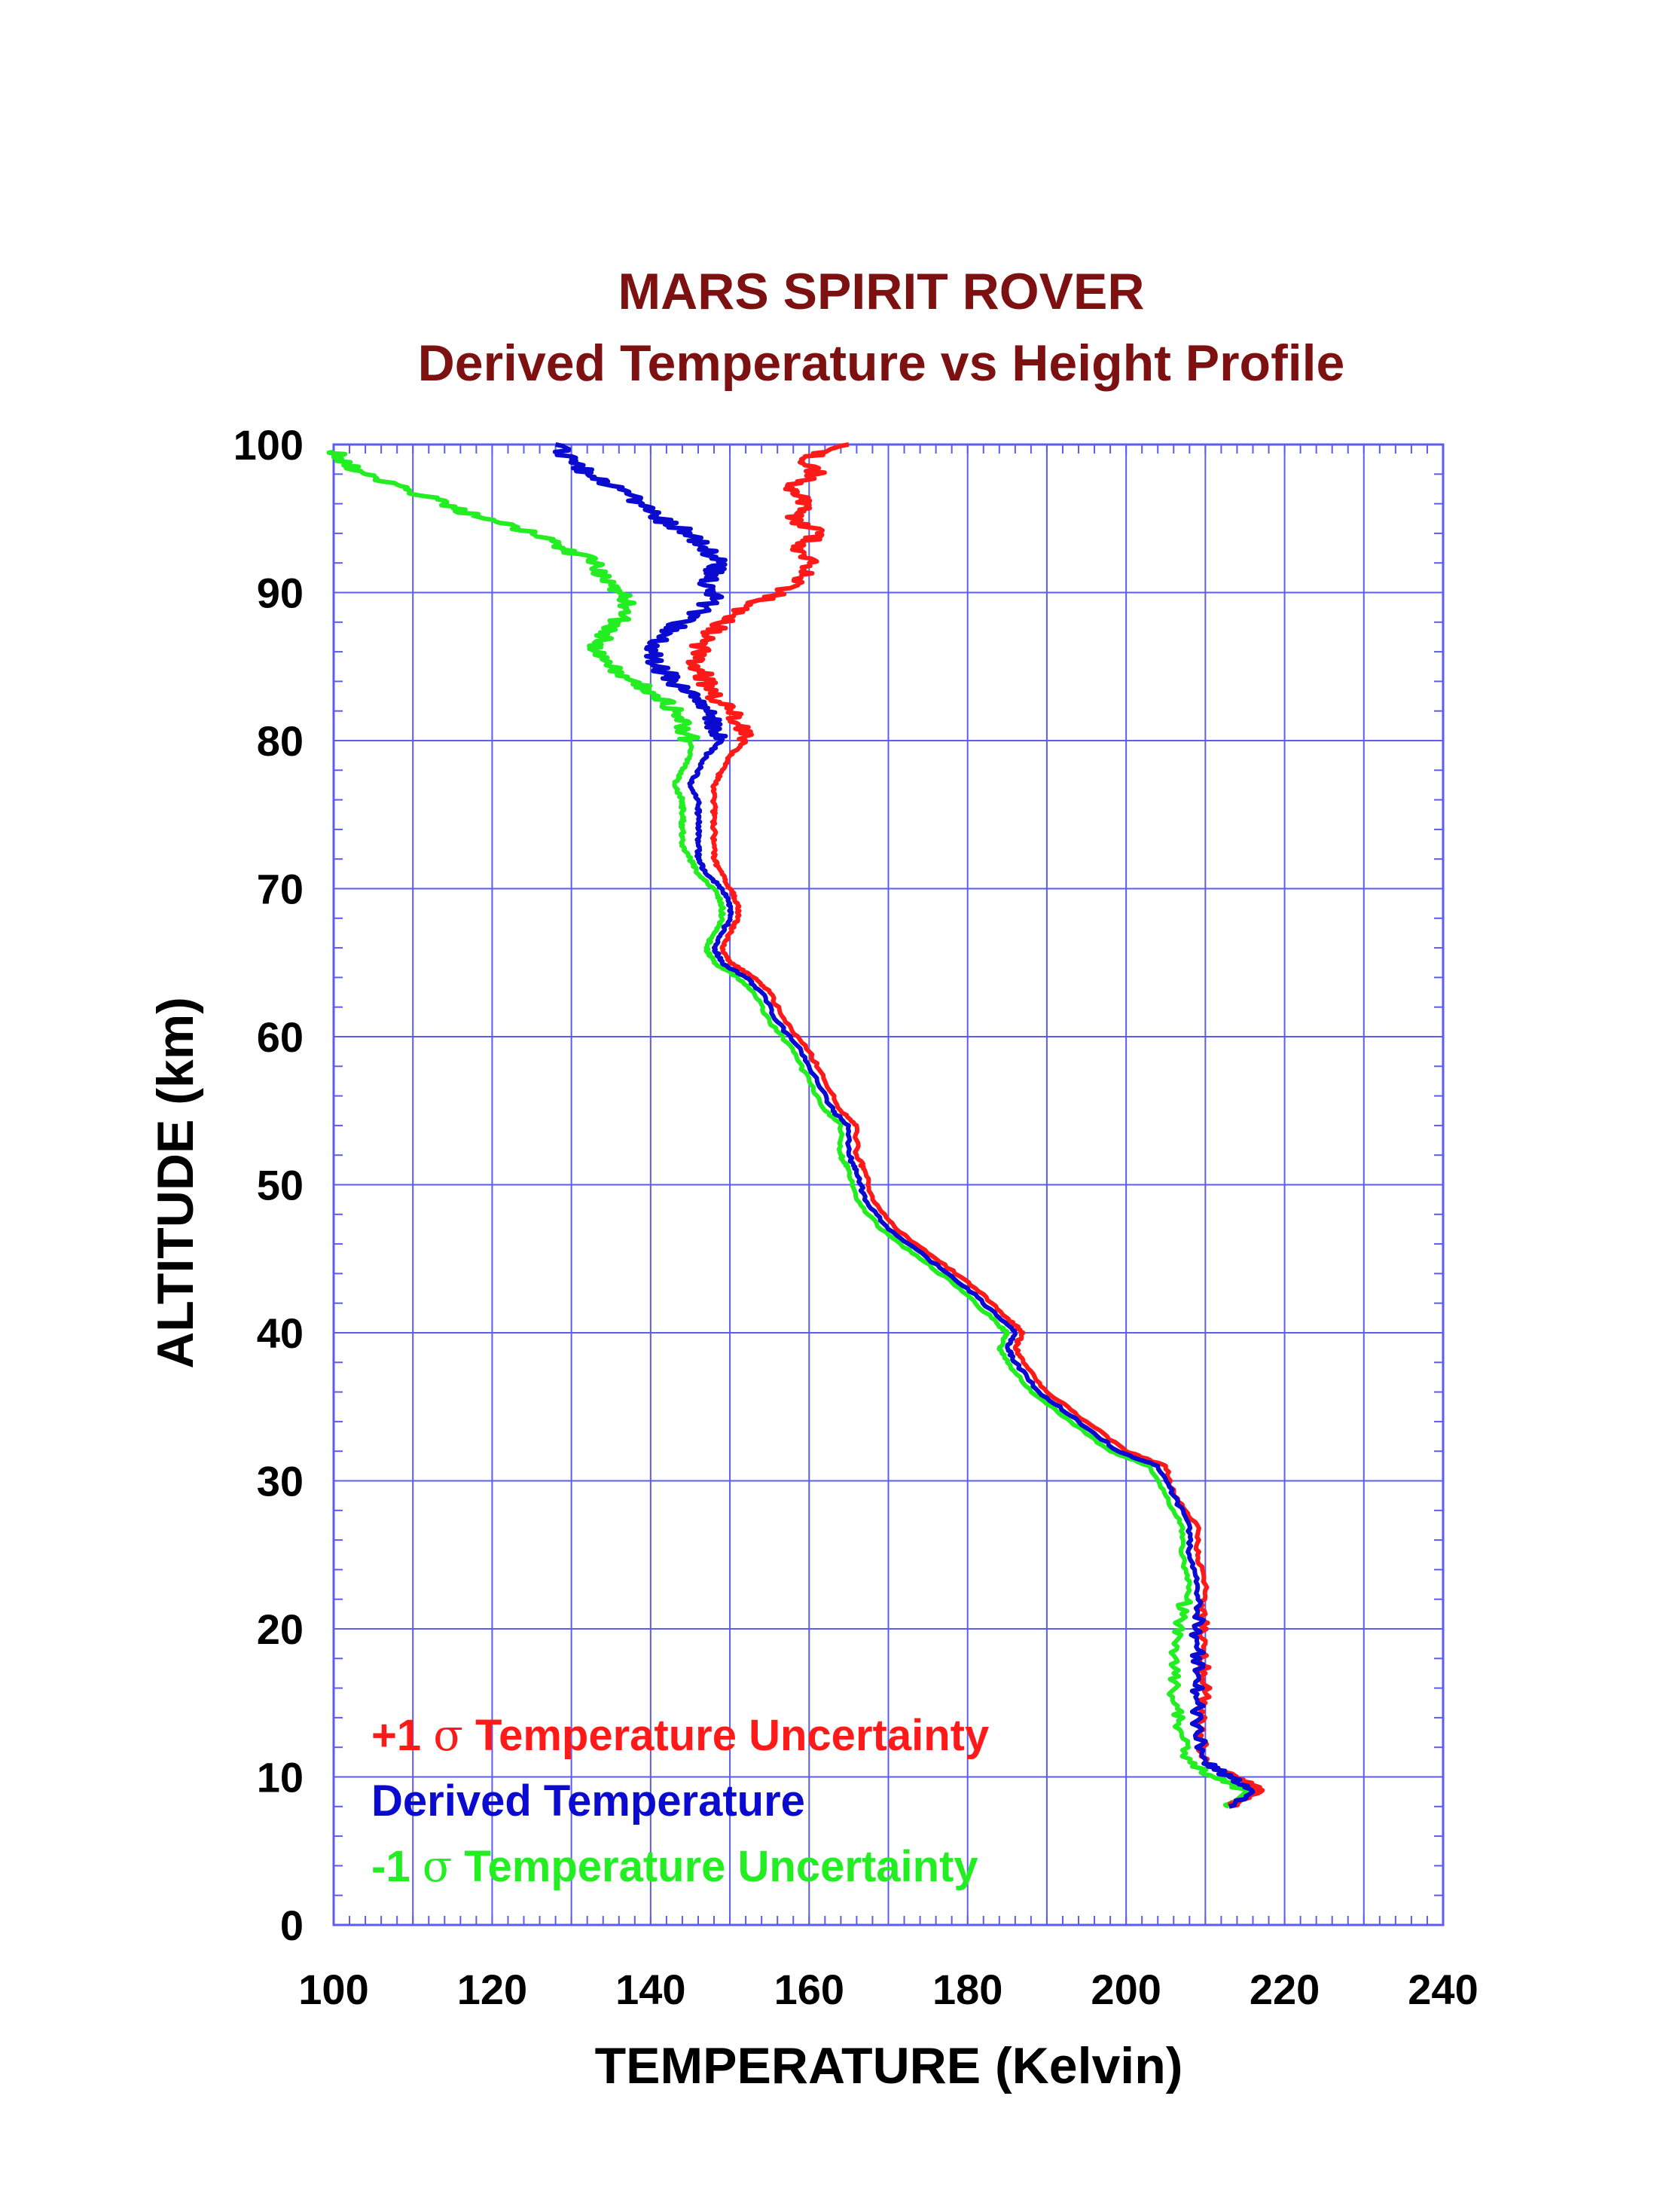  I want to click on y-tick-label: 100, so click(268, 445).